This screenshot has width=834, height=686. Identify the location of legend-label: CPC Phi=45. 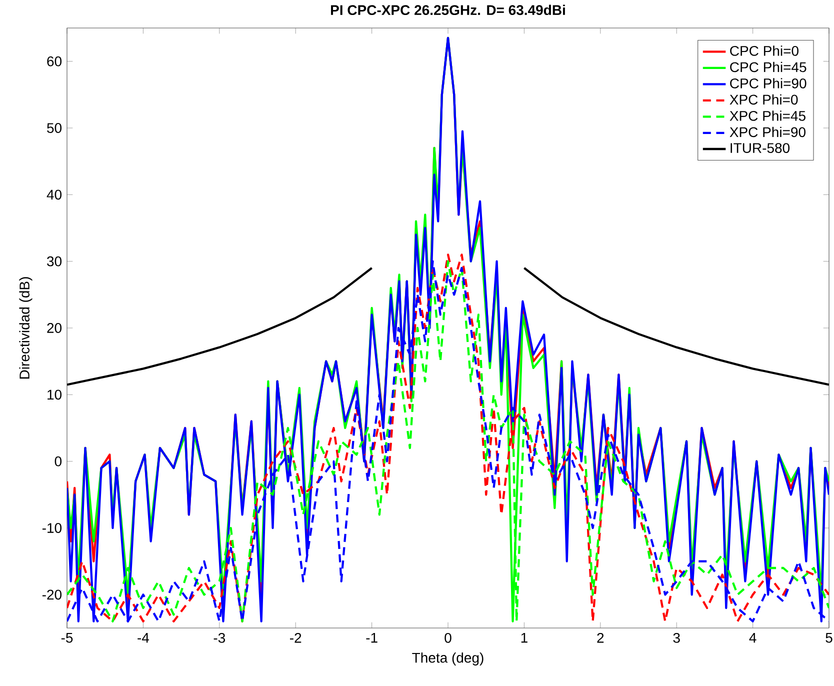
(768, 67).